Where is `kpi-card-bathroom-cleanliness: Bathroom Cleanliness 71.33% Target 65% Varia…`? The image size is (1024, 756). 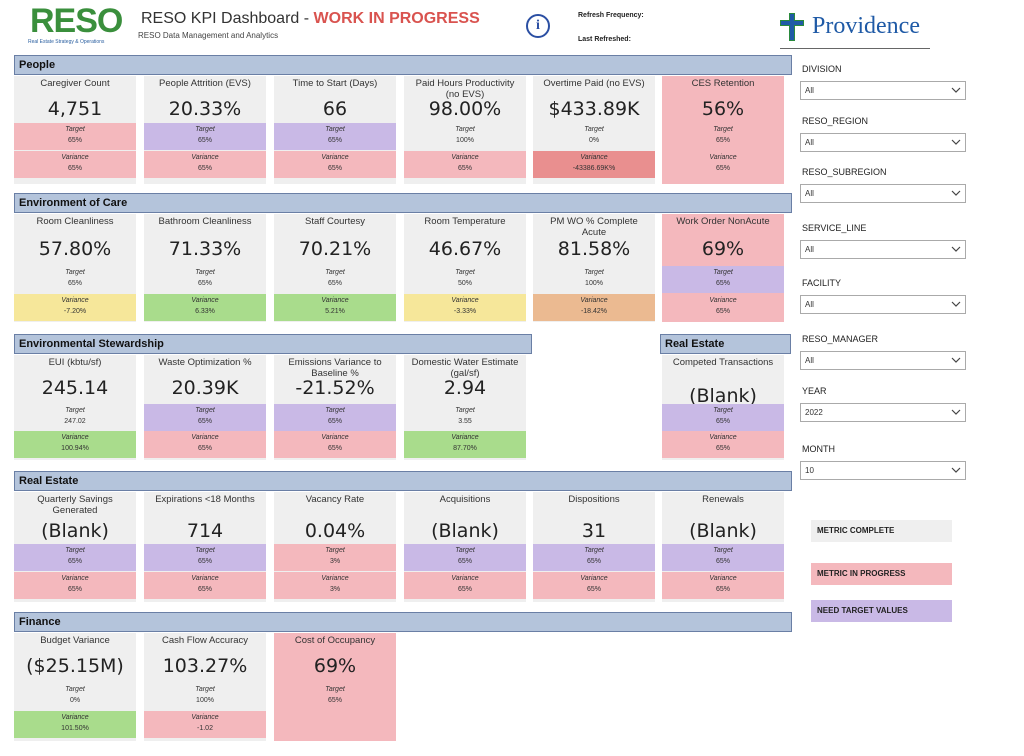 kpi-card-bathroom-cleanliness: Bathroom Cleanliness 71.33% Target 65% Varia… is located at coordinates (205, 268).